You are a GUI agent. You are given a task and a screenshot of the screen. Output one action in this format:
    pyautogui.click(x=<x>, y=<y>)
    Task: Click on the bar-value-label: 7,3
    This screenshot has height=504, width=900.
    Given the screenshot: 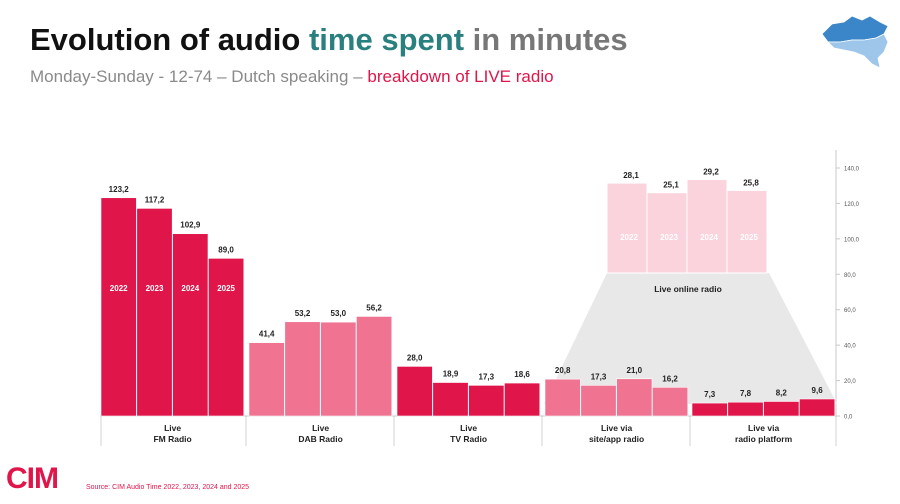 What is the action you would take?
    pyautogui.click(x=710, y=394)
    